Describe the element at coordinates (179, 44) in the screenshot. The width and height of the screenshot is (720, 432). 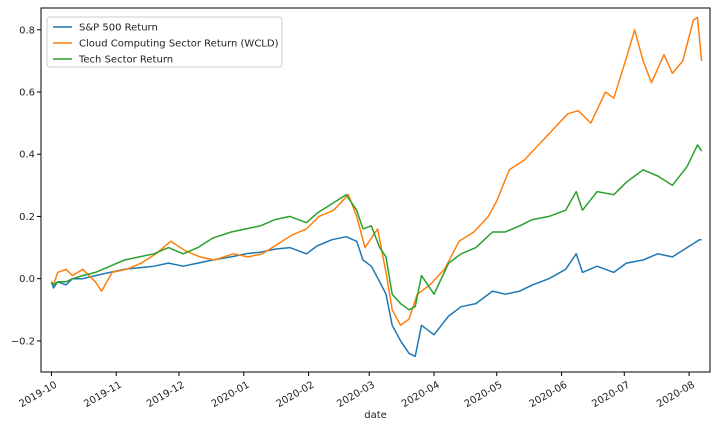
I see `legend-label-1: Cloud Computing Sector Return (WCLD)` at that location.